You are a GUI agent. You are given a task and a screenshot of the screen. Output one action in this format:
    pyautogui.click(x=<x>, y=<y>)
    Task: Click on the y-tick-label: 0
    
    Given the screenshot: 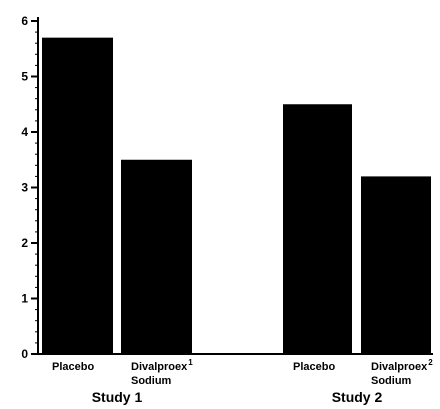 What is the action you would take?
    pyautogui.click(x=24, y=354)
    